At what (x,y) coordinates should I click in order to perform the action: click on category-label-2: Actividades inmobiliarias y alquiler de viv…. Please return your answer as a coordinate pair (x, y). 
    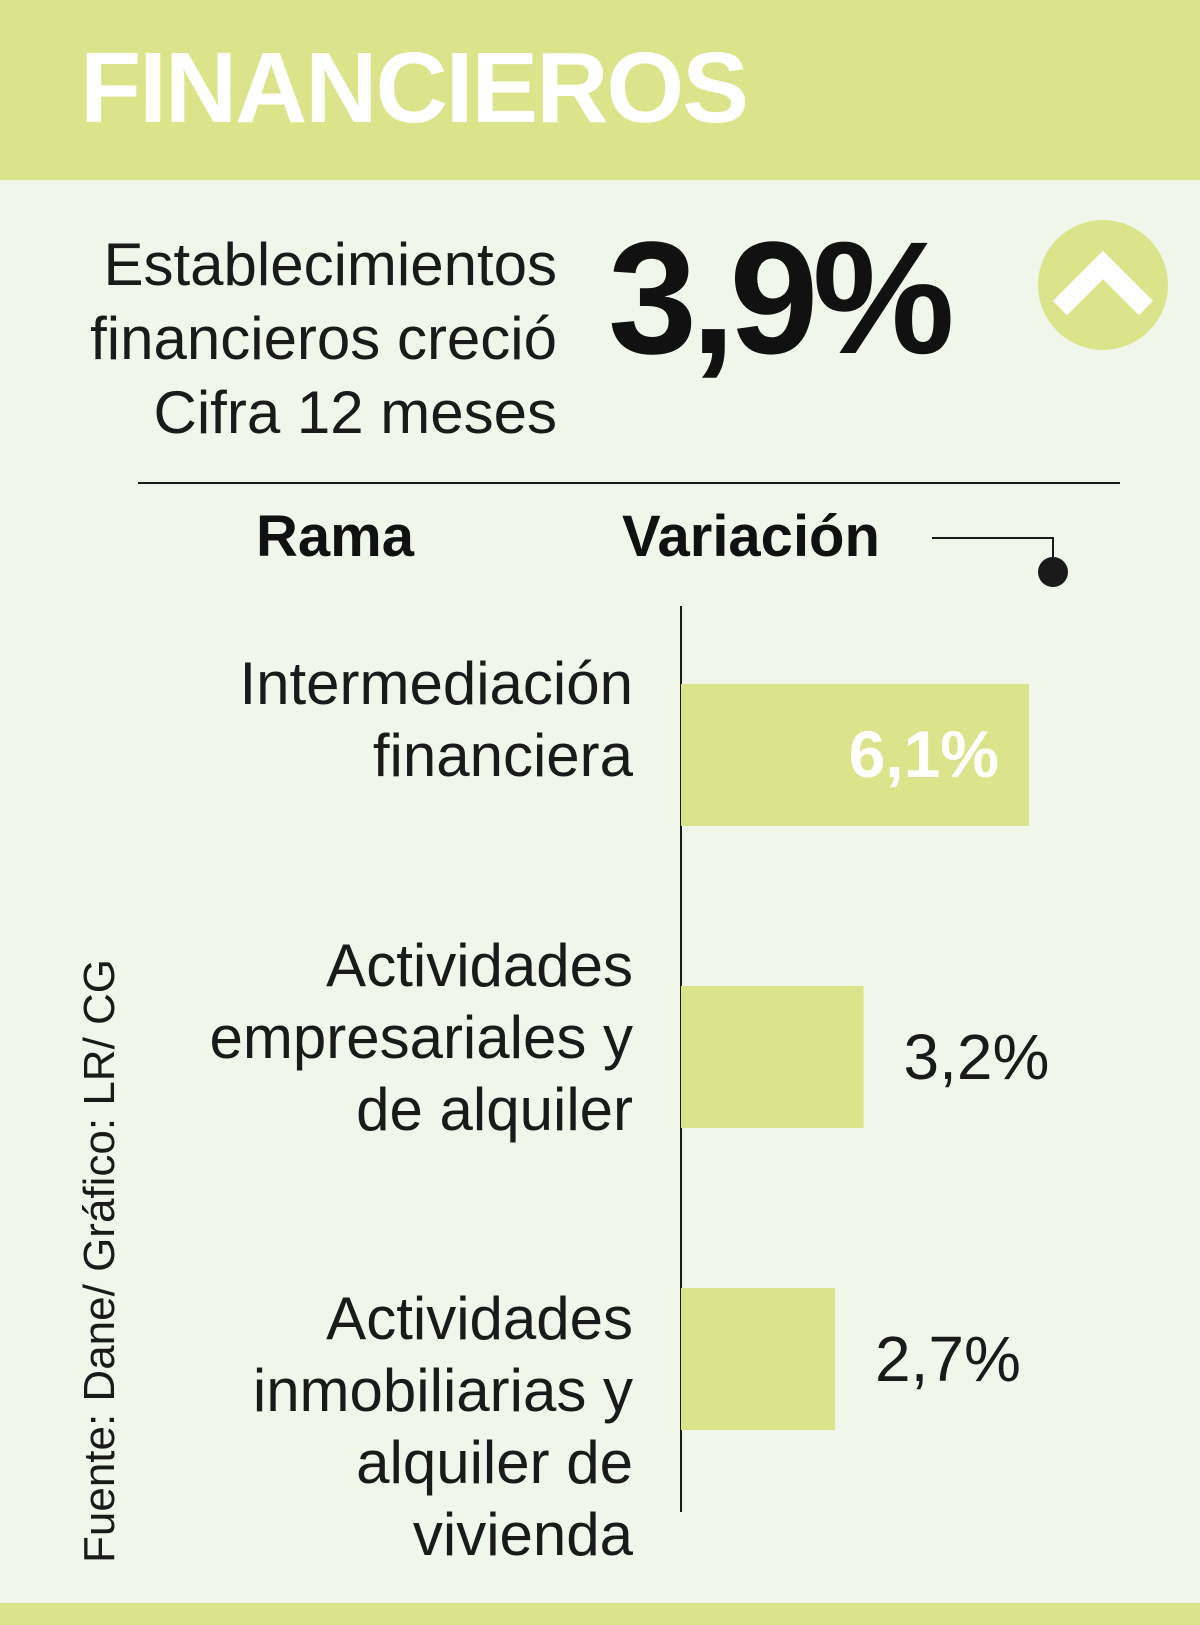
    Looking at the image, I should click on (443, 1427).